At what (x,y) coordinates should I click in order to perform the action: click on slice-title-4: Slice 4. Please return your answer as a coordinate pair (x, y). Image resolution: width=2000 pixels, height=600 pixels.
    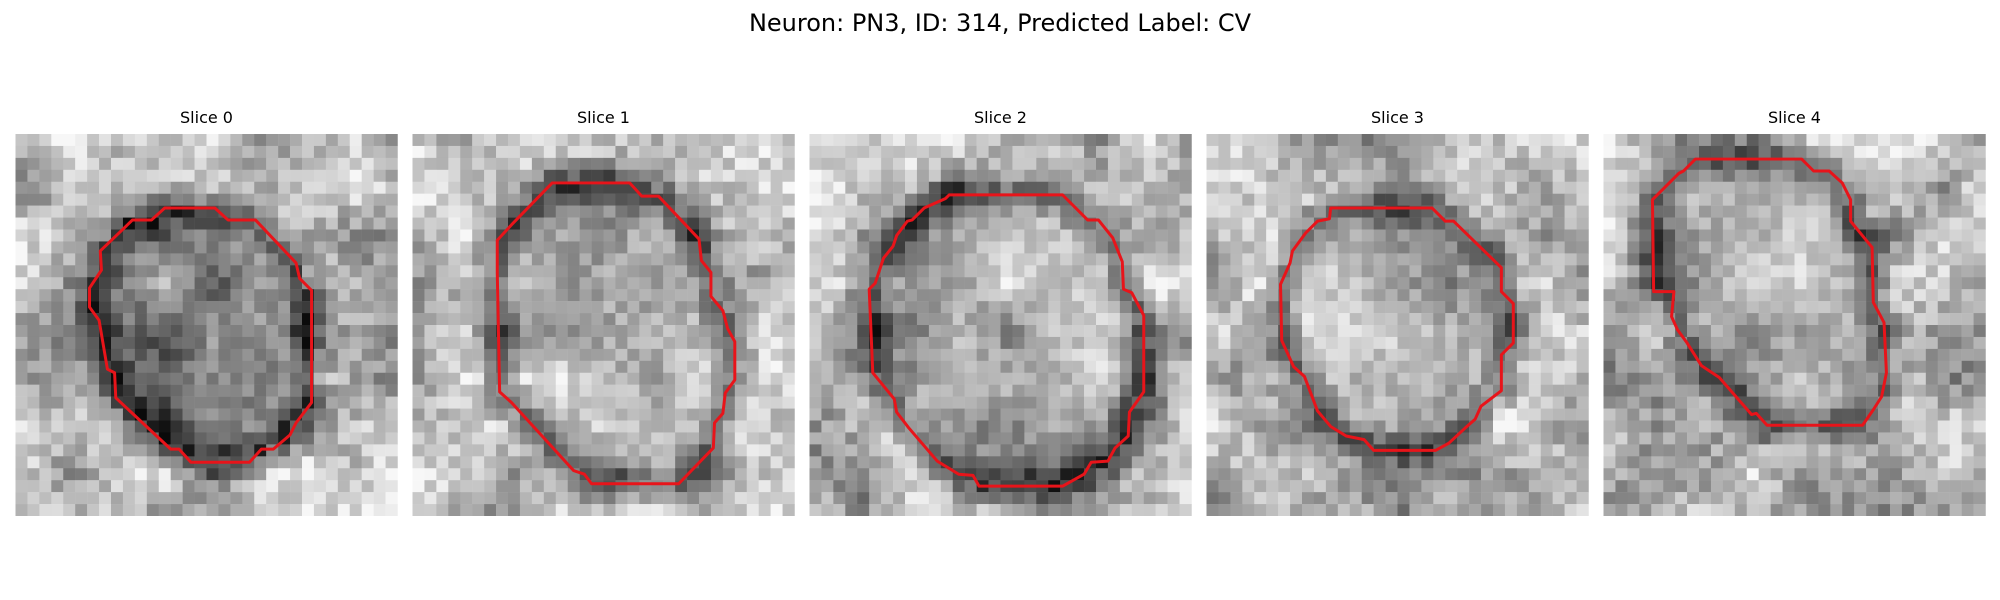
    Looking at the image, I should click on (1794, 118).